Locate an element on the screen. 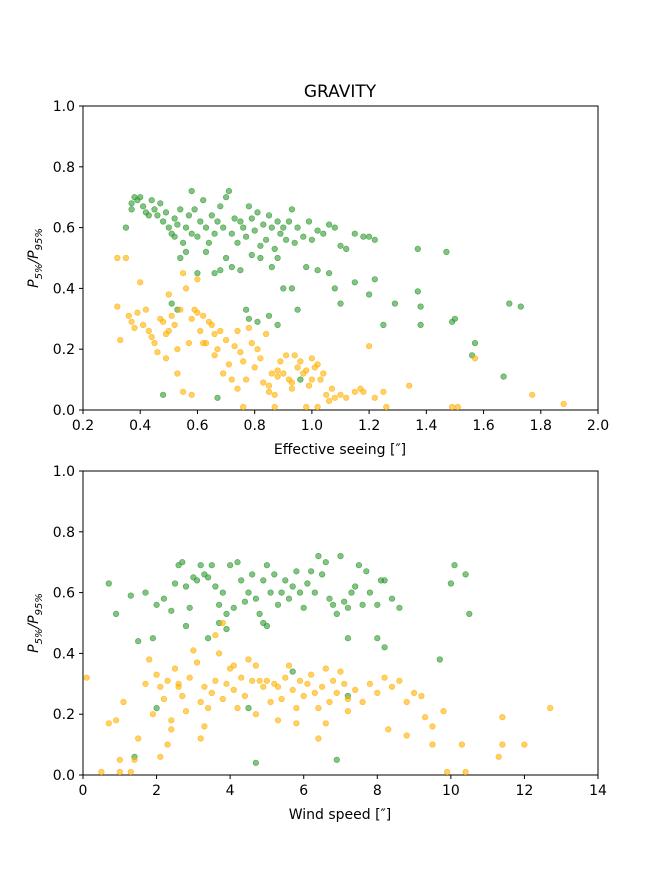 The width and height of the screenshot is (664, 886). y-tick-label-2-5: 1.0 is located at coordinates (64, 472).